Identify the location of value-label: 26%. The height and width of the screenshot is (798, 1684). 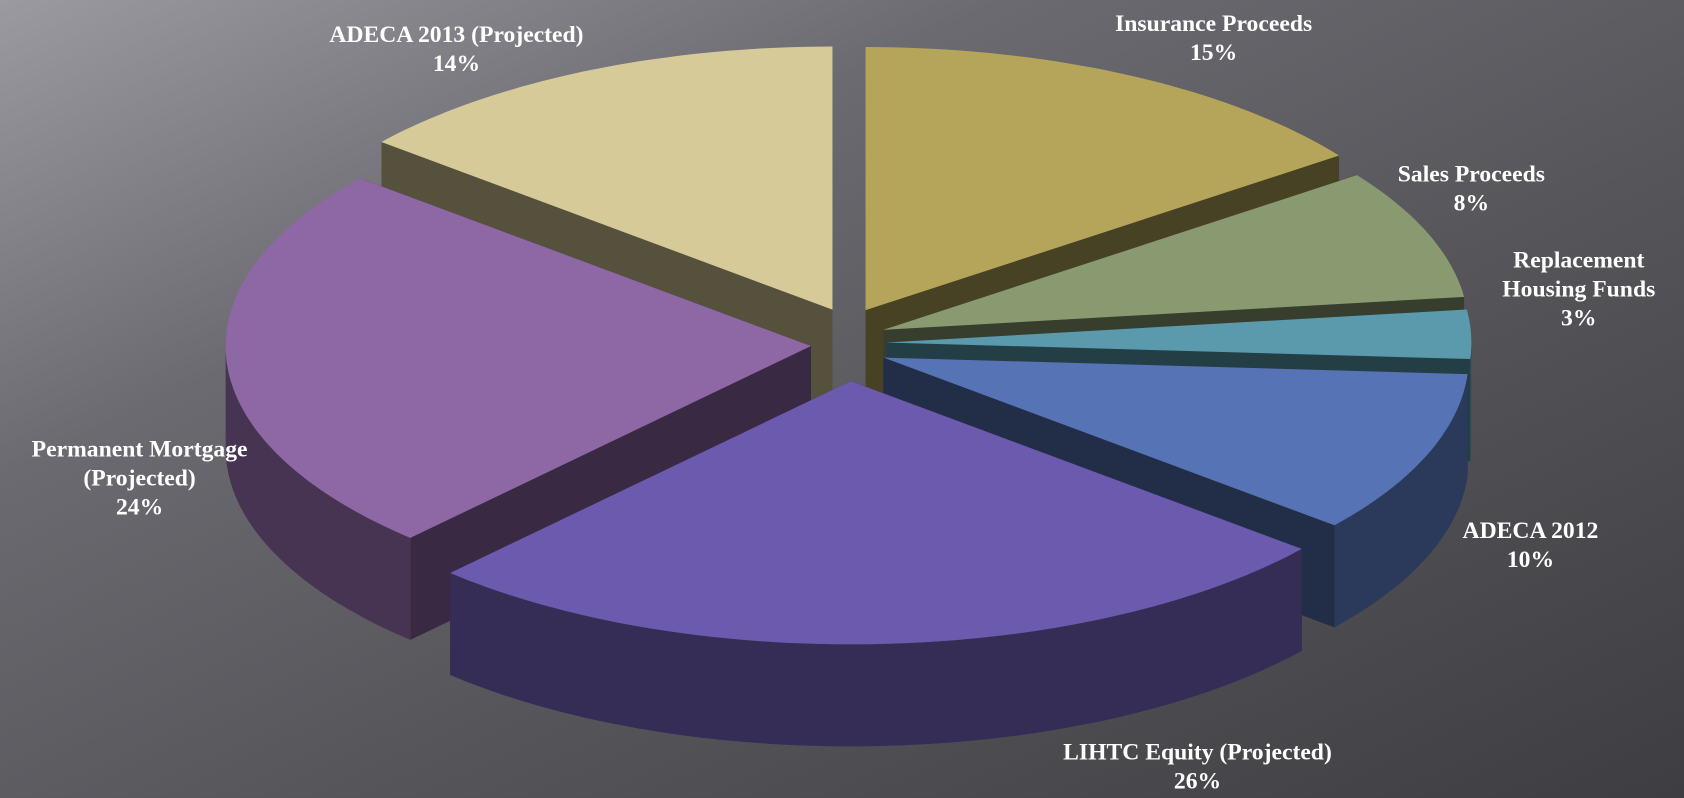
(1197, 780).